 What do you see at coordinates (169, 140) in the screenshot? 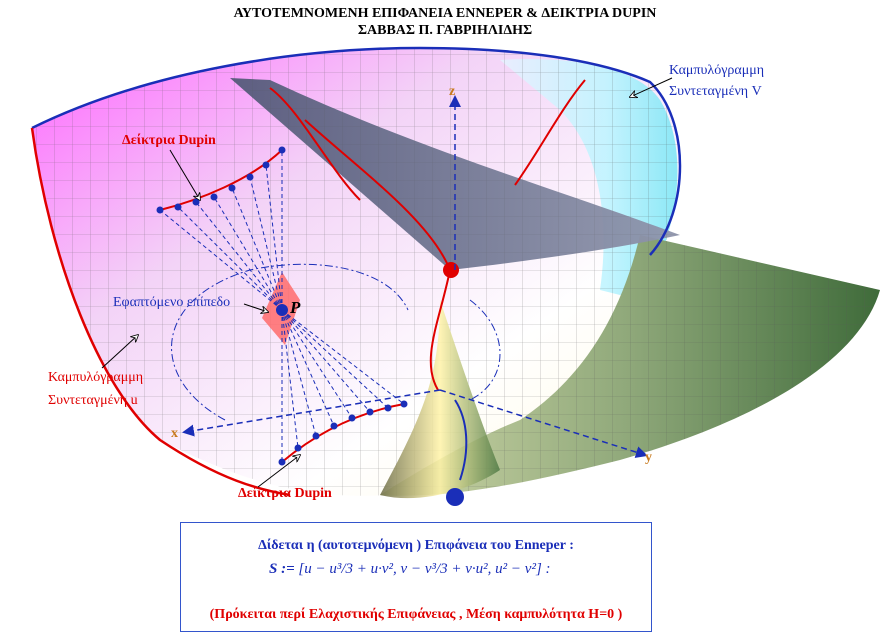
I see `label-dupin-top: Δείκτρια Dupin` at bounding box center [169, 140].